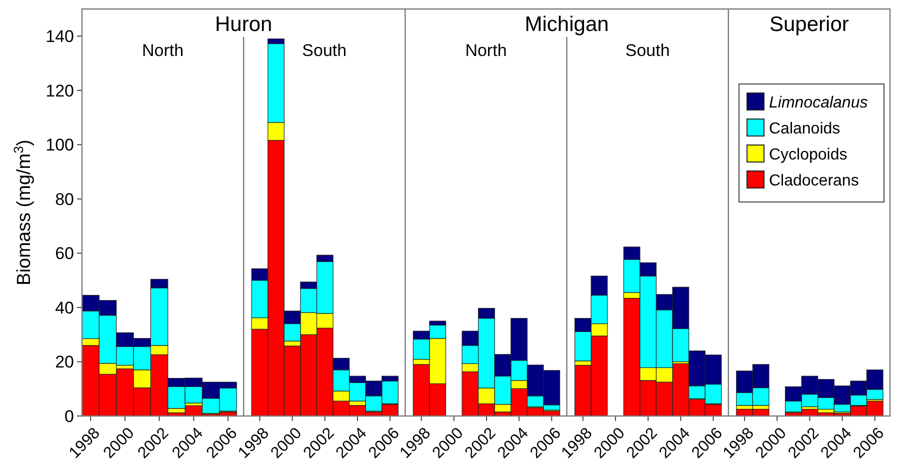 Image resolution: width=898 pixels, height=466 pixels. What do you see at coordinates (814, 181) in the screenshot?
I see `legend-label: Cladocerans` at bounding box center [814, 181].